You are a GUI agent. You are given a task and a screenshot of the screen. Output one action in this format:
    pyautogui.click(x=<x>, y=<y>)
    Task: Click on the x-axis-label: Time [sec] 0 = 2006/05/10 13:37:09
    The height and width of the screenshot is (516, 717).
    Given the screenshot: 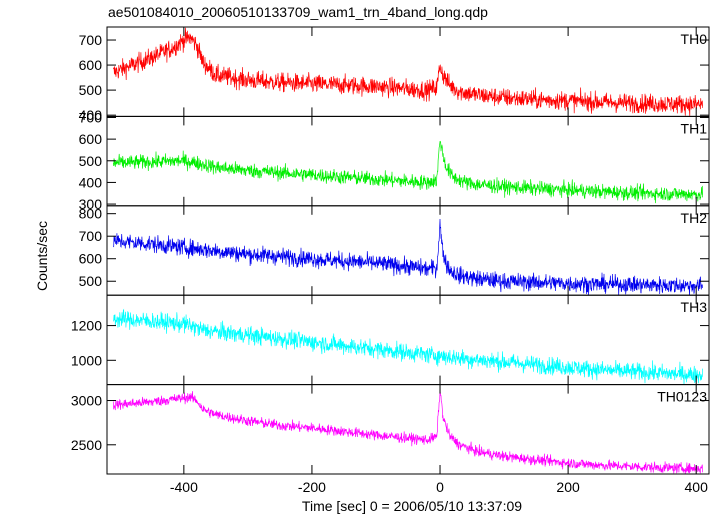 What is the action you would take?
    pyautogui.click(x=412, y=506)
    